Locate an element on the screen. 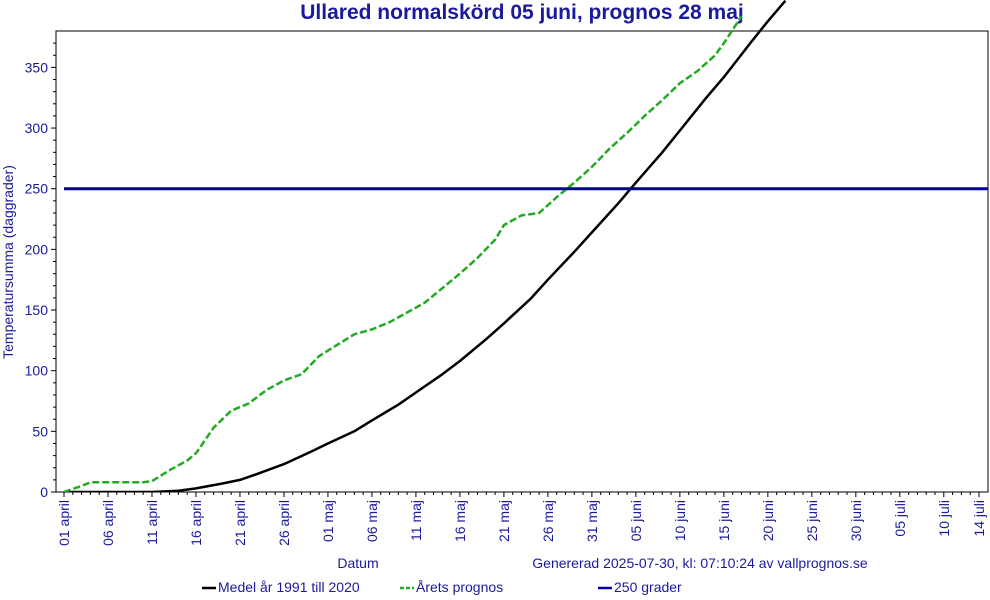 Image resolution: width=990 pixels, height=600 pixels. x-tick-label: 10 juli is located at coordinates (944, 518).